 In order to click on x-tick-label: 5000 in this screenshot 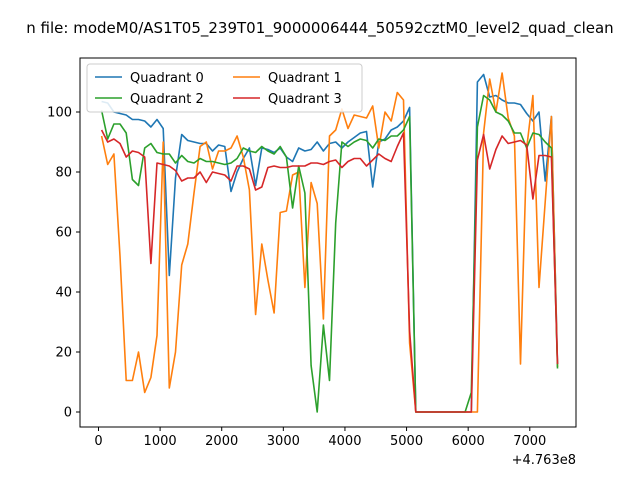, I will do `click(406, 441)`.